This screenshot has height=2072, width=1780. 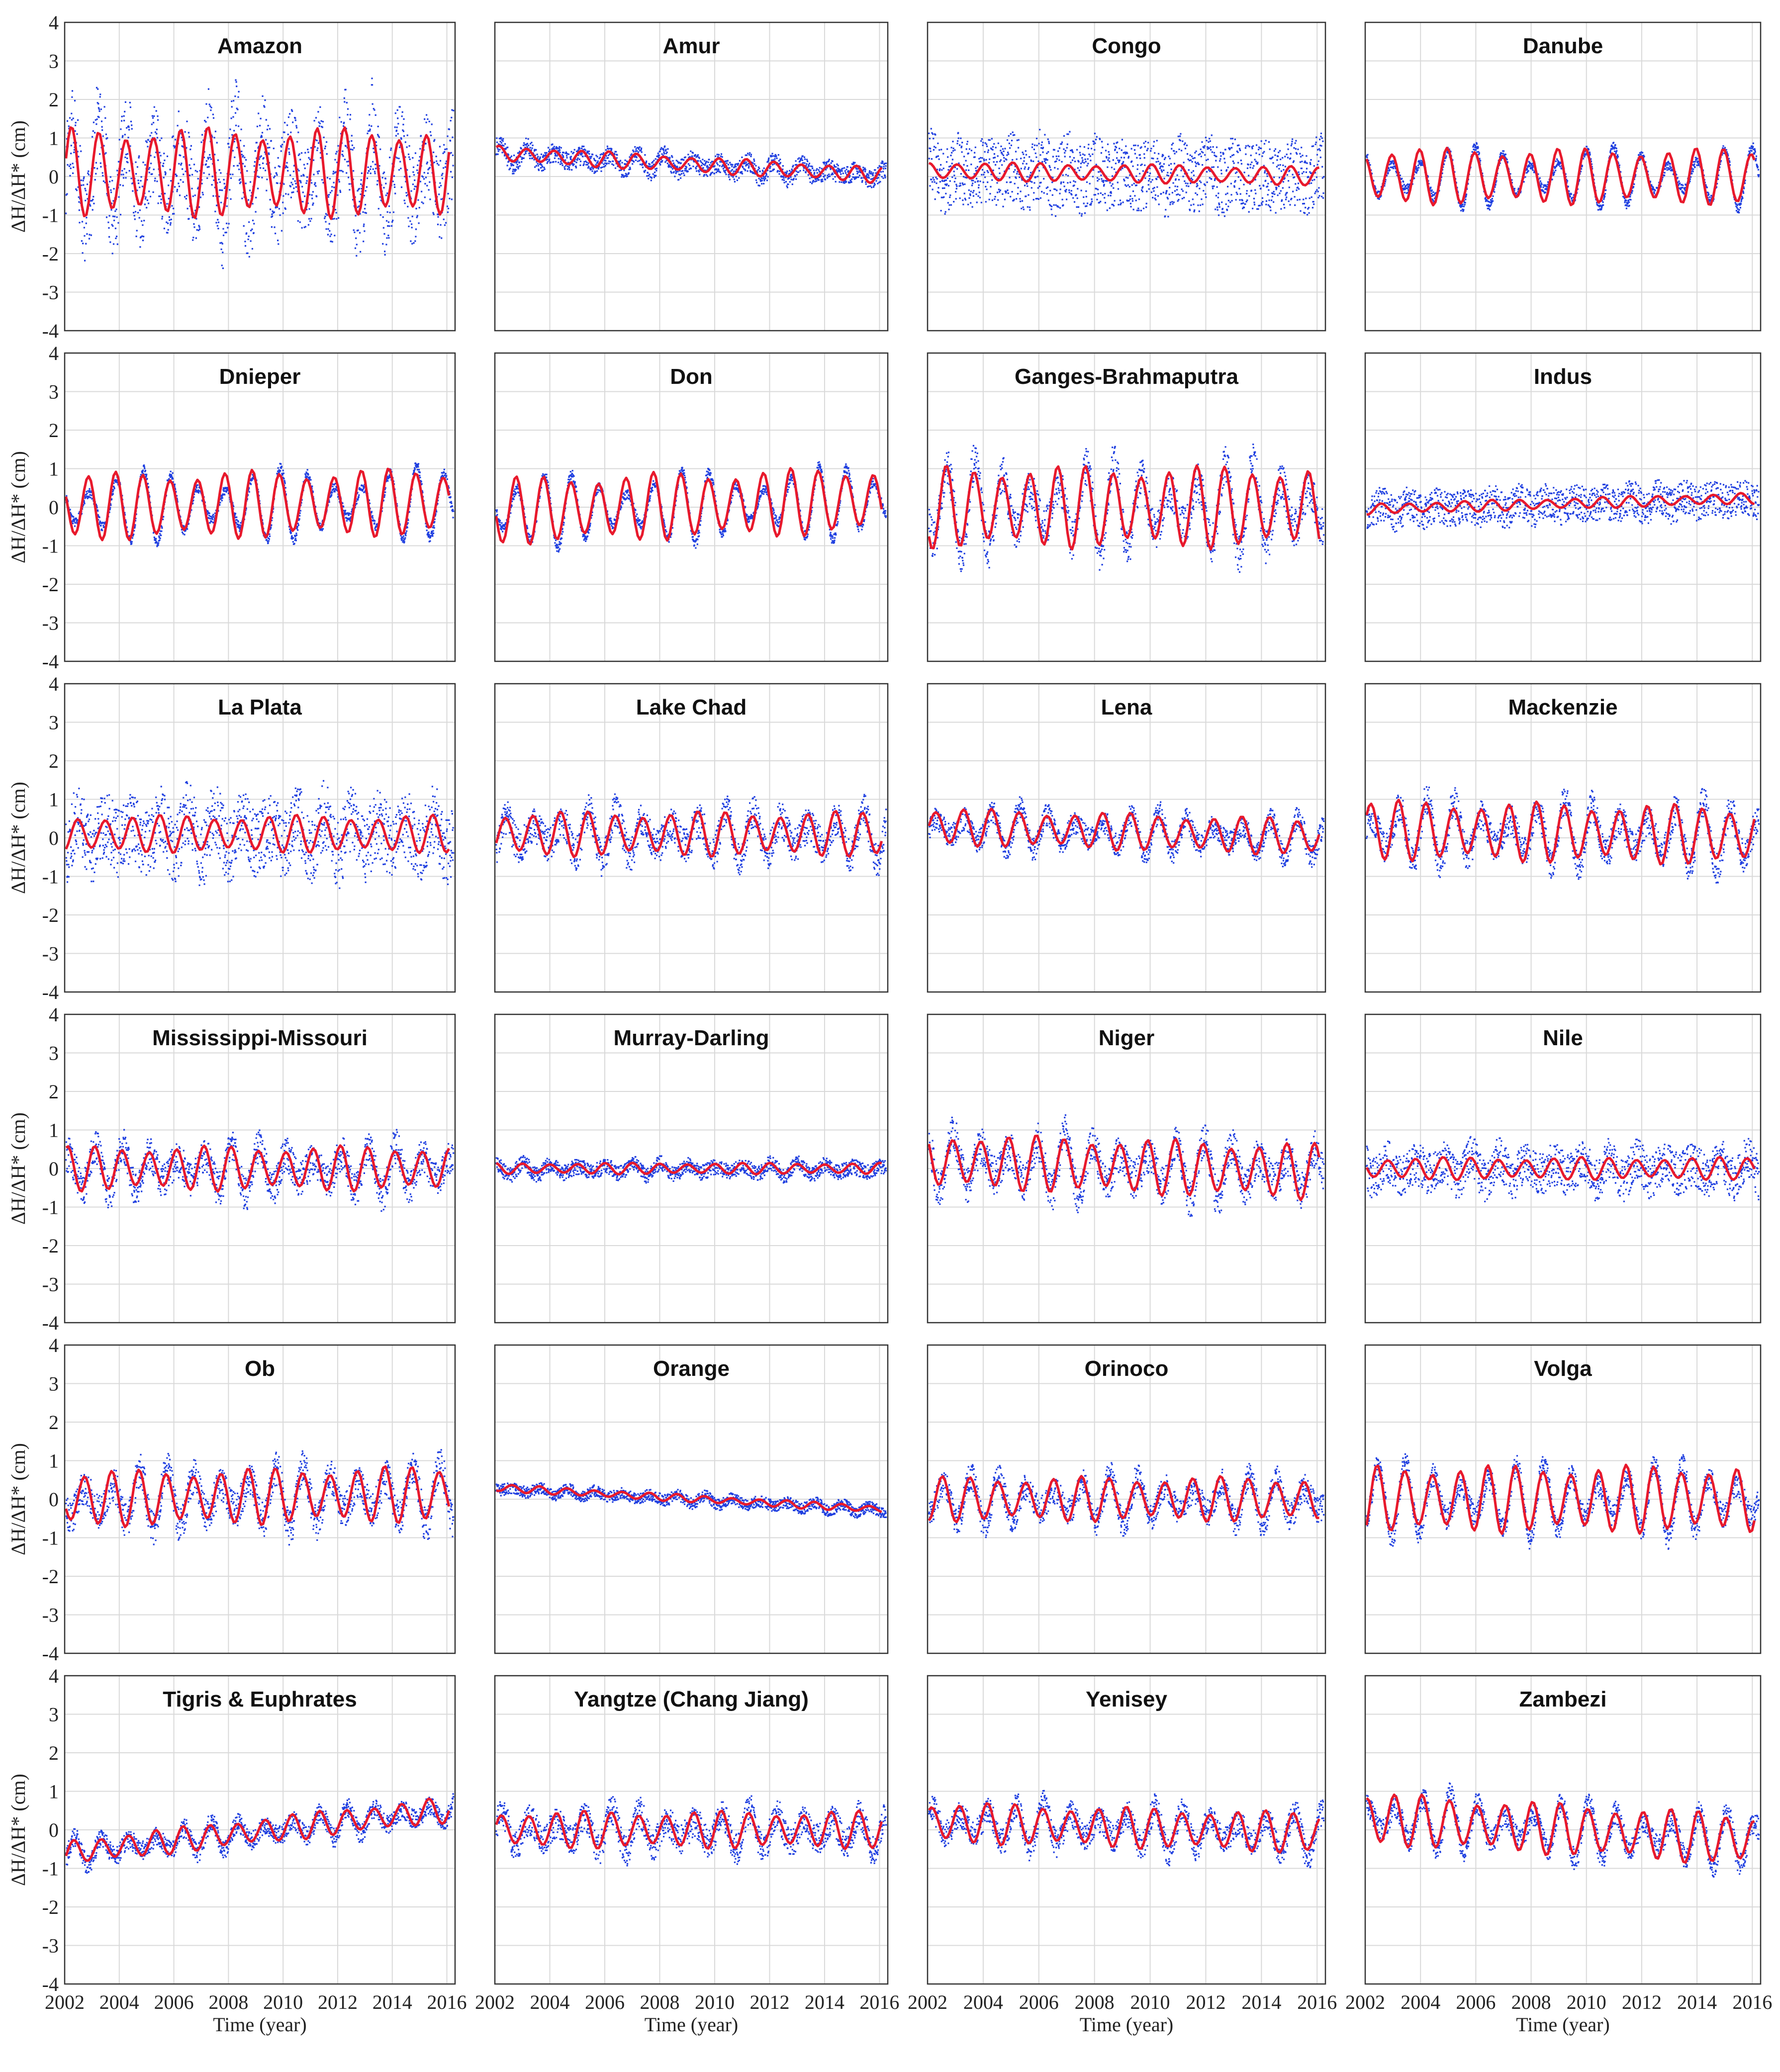 I want to click on panel-murray-darling, so click(x=691, y=1168).